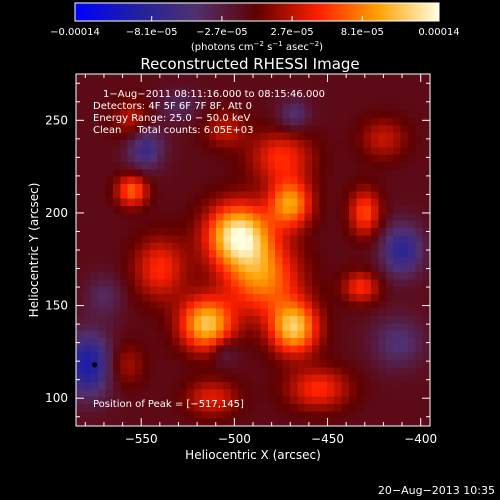 The image size is (500, 500). Describe the element at coordinates (257, 12) in the screenshot. I see `colorbar-gradient` at that location.